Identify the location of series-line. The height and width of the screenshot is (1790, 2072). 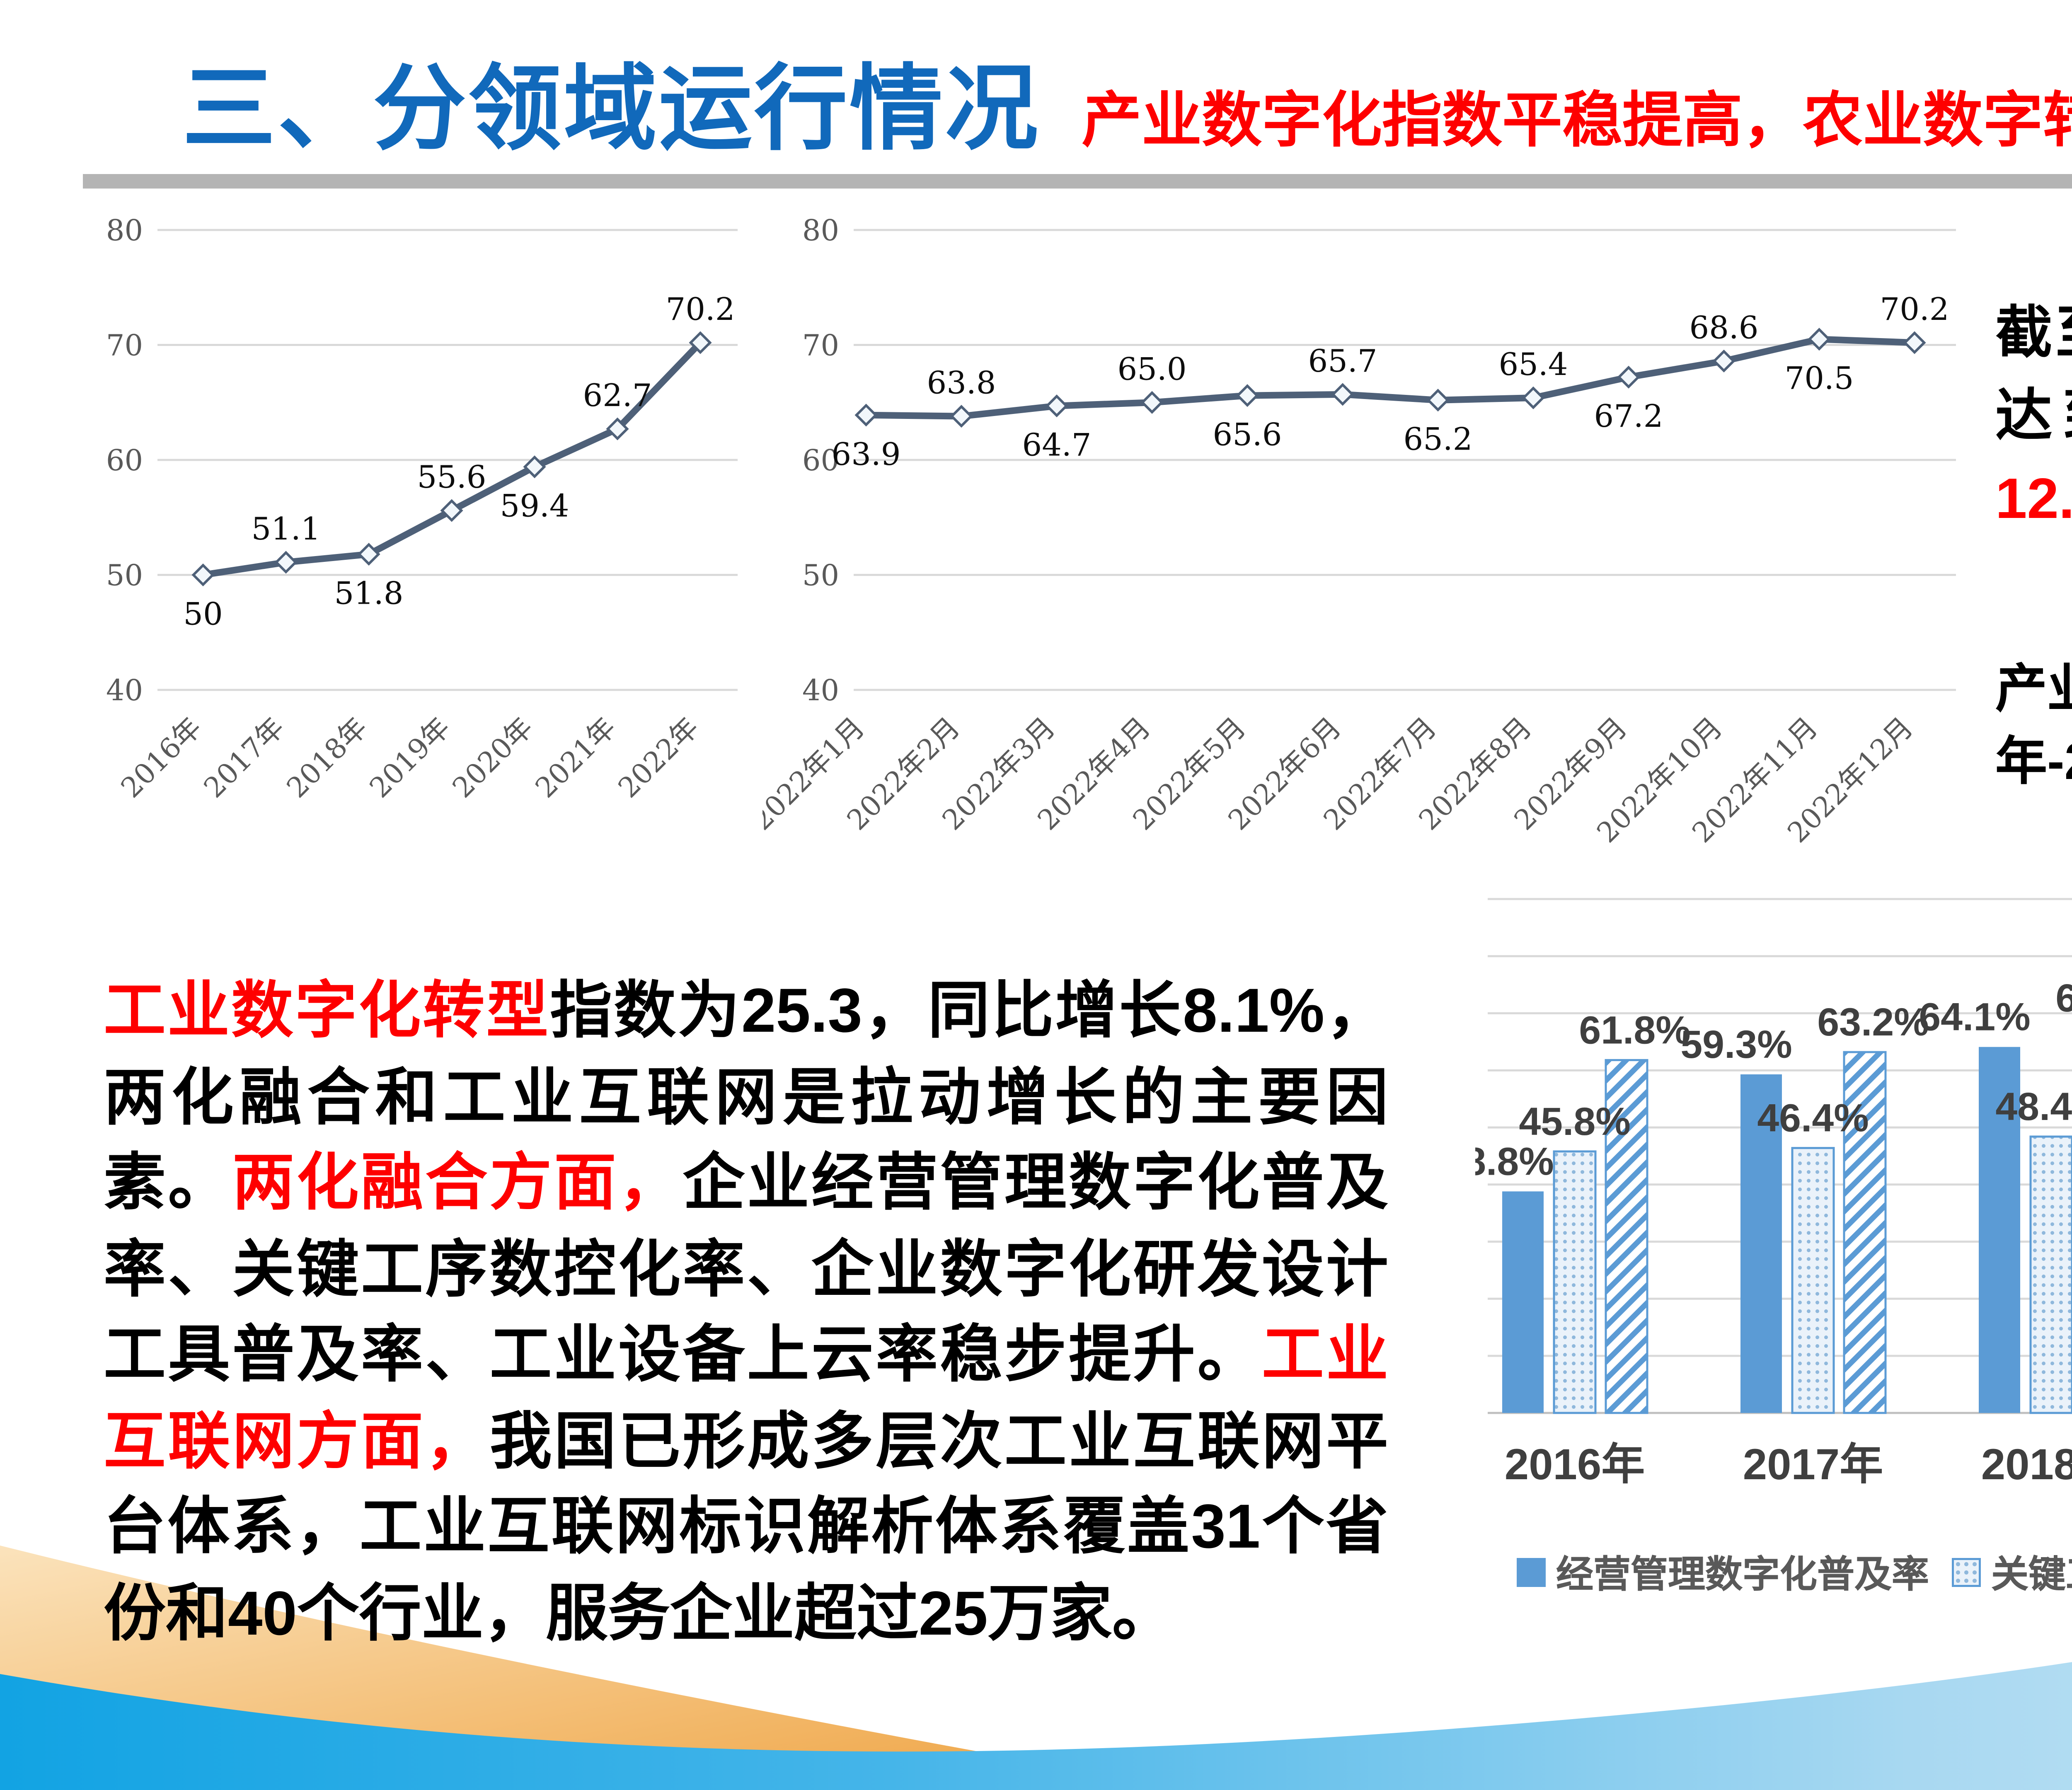
(1390, 378).